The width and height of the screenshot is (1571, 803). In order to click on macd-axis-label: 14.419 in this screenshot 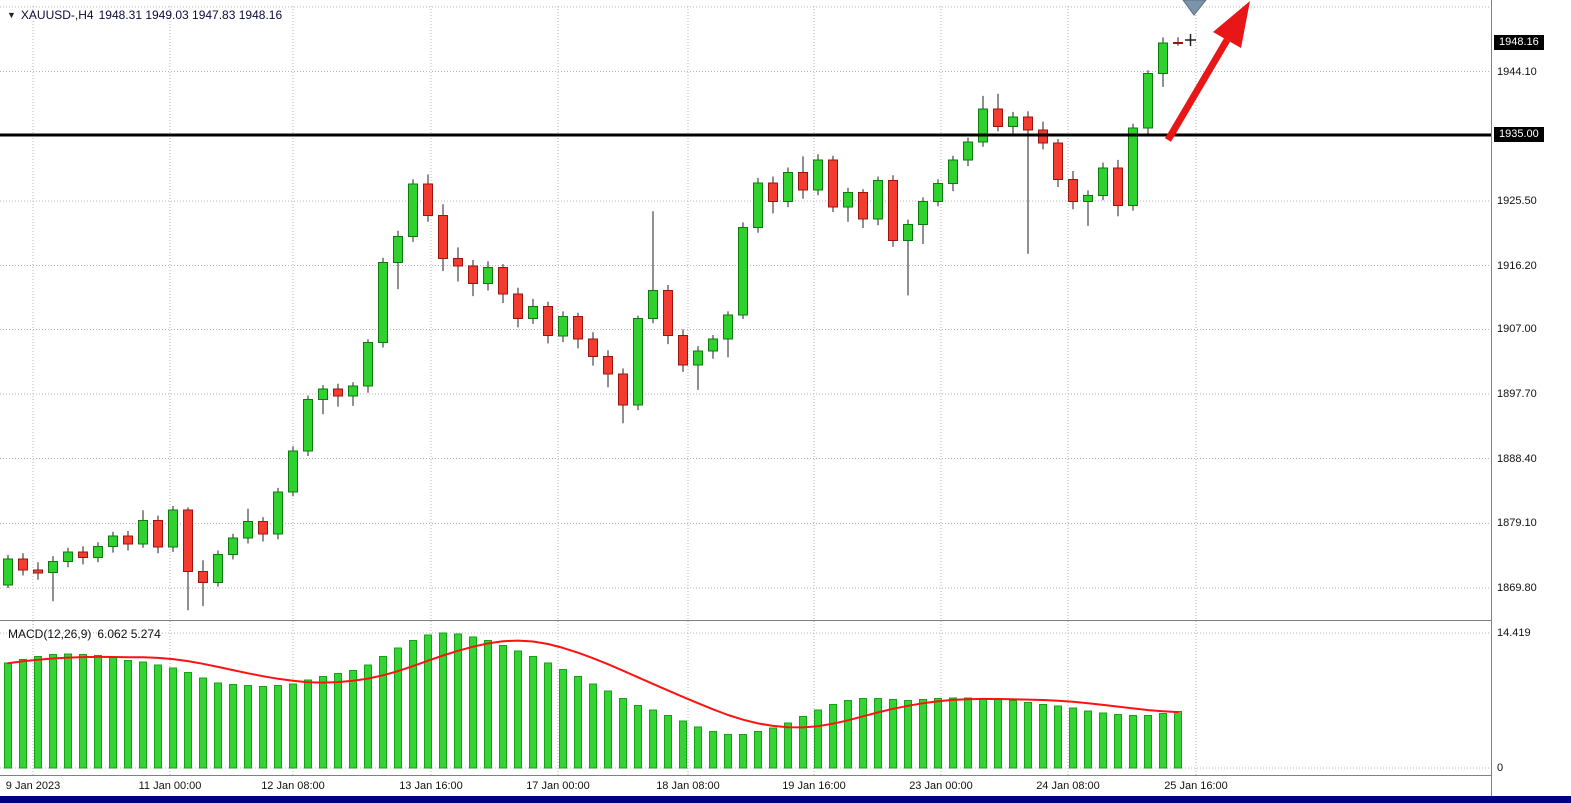, I will do `click(1514, 633)`.